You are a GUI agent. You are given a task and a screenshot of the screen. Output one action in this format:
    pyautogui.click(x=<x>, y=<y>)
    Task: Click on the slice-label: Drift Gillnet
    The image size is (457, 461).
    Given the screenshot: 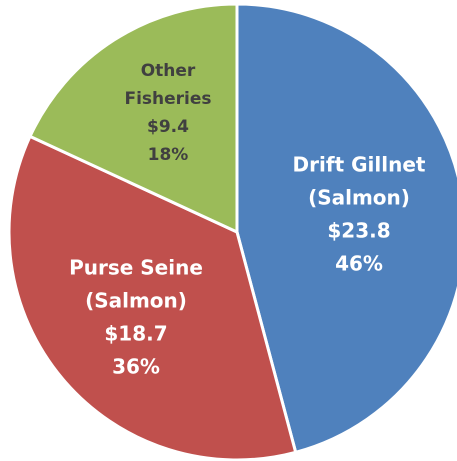 What is the action you would take?
    pyautogui.click(x=359, y=165)
    